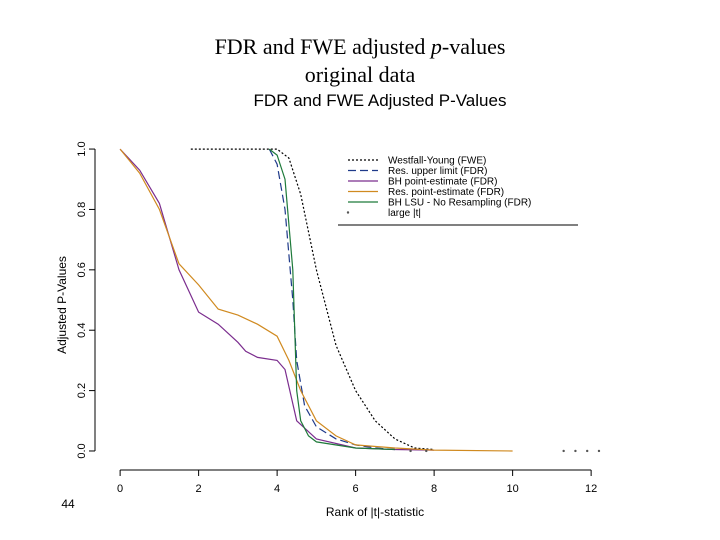 The width and height of the screenshot is (720, 540). I want to click on y-tick-label: 0.2, so click(82, 390).